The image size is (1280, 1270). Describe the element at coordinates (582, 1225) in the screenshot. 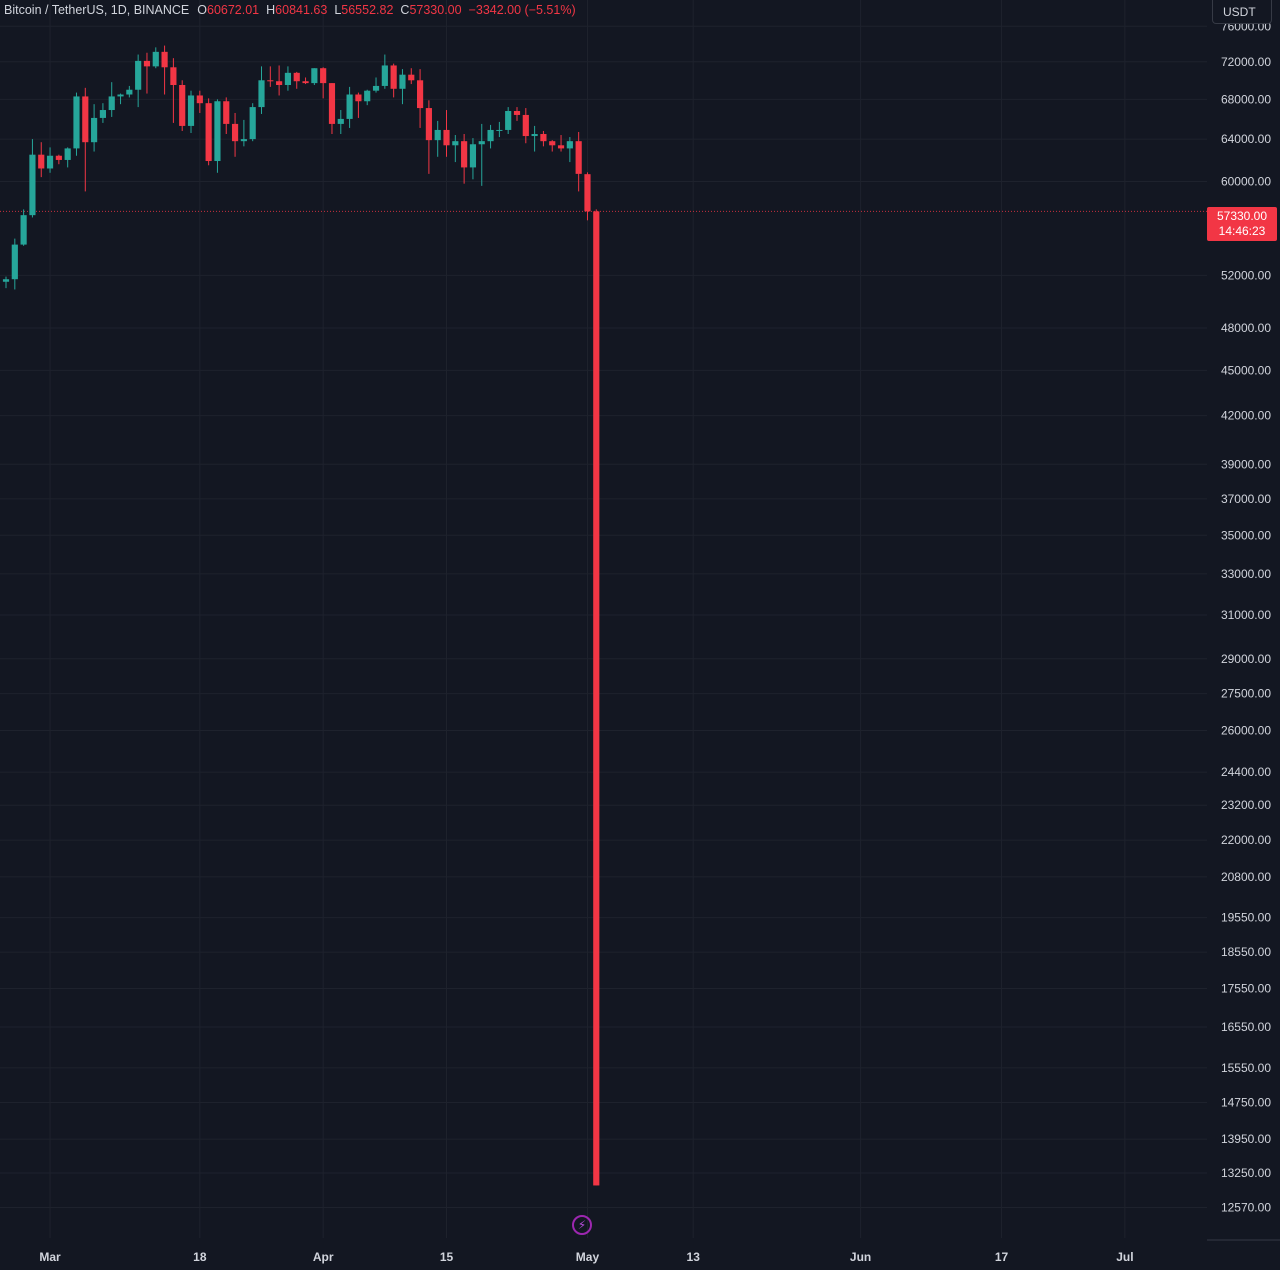

I see `lightning-icon: ⚡` at that location.